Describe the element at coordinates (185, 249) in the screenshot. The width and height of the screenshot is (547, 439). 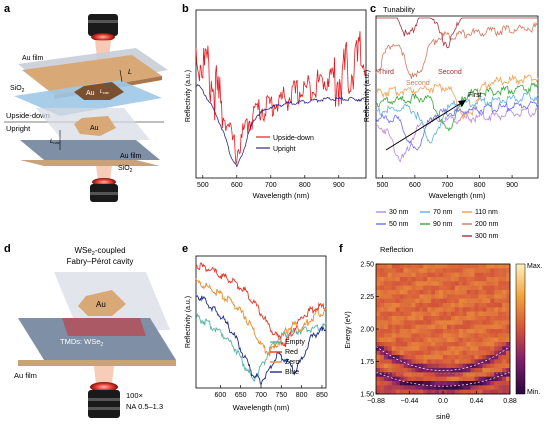
I see `panel-letter-e: e` at that location.